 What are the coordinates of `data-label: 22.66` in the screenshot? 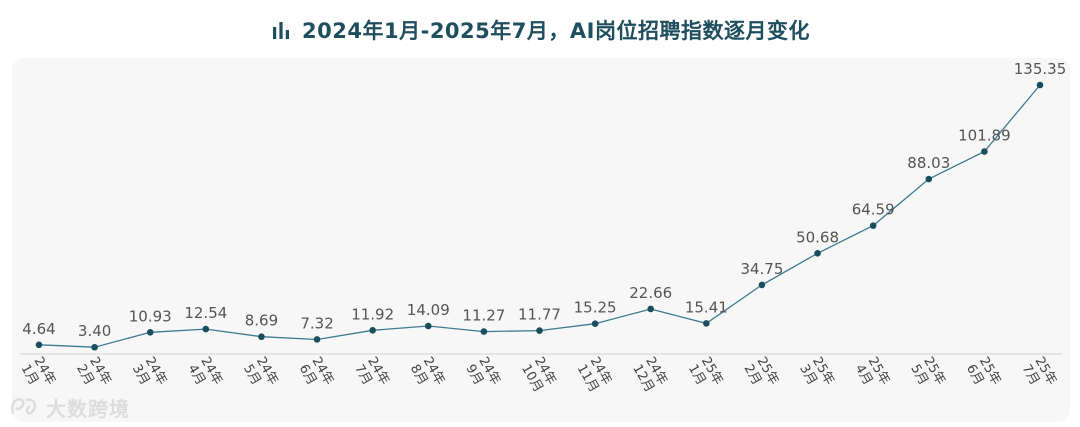 It's located at (650, 293).